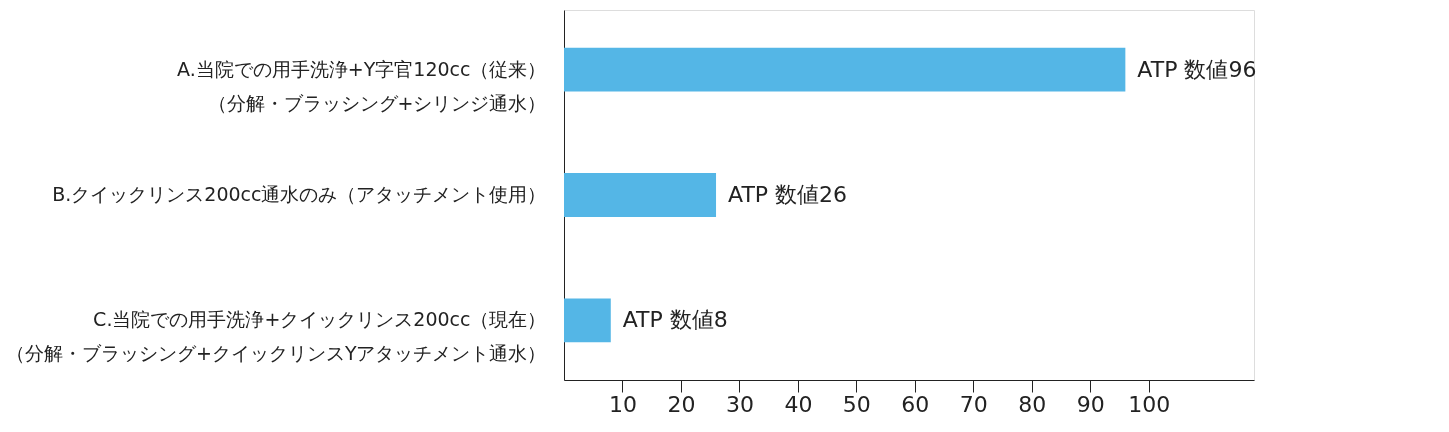 The width and height of the screenshot is (1449, 432). Describe the element at coordinates (788, 194) in the screenshot. I see `data-label: ATP 数値26` at that location.